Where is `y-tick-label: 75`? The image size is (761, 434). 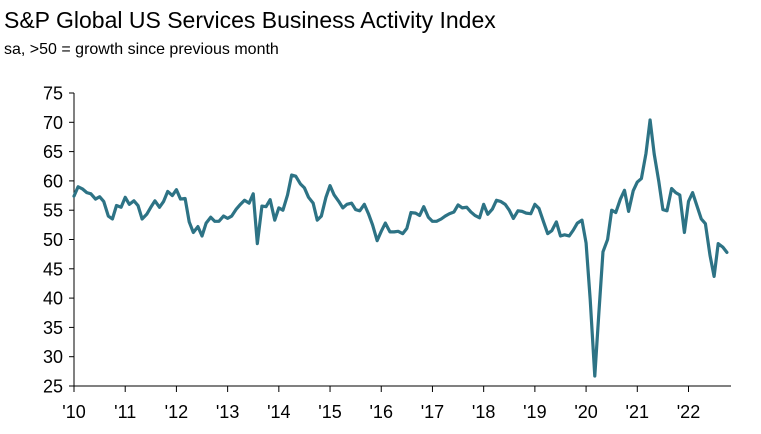
y-tick-label: 75 is located at coordinates (53, 94).